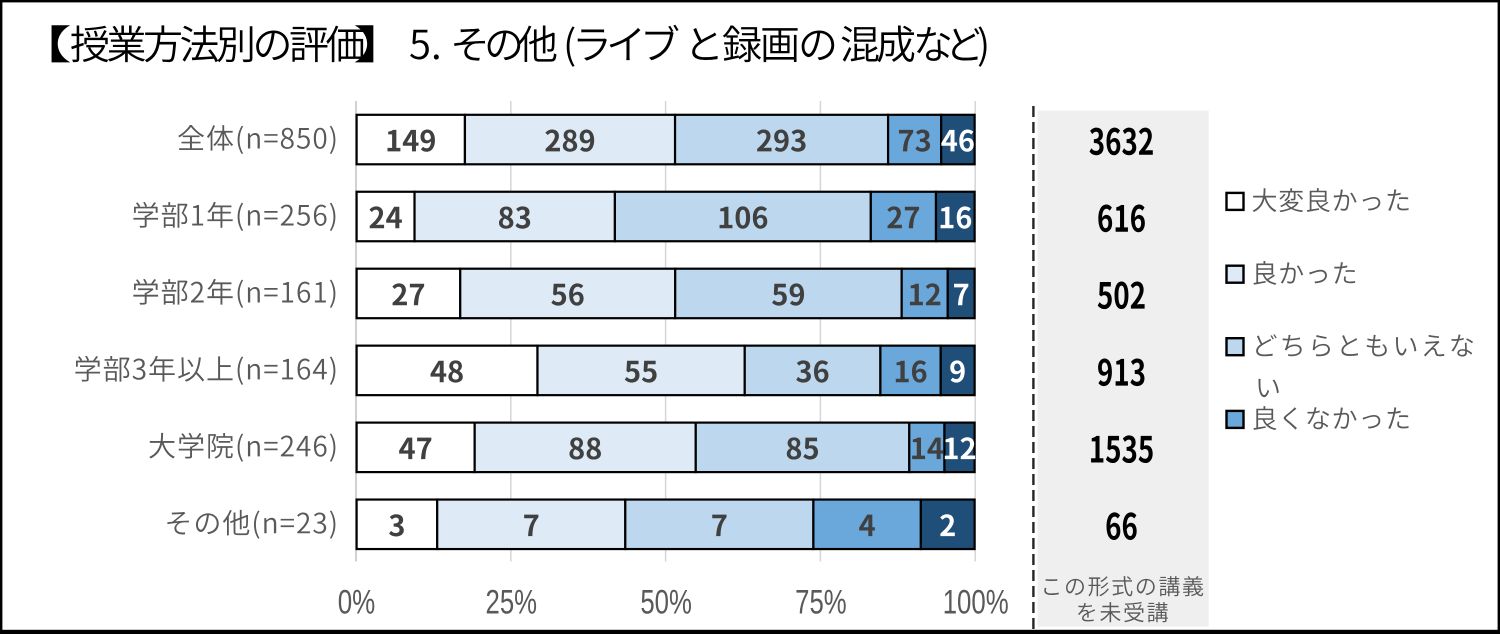 The image size is (1500, 634). I want to click on svg-text: 25%, so click(512, 603).